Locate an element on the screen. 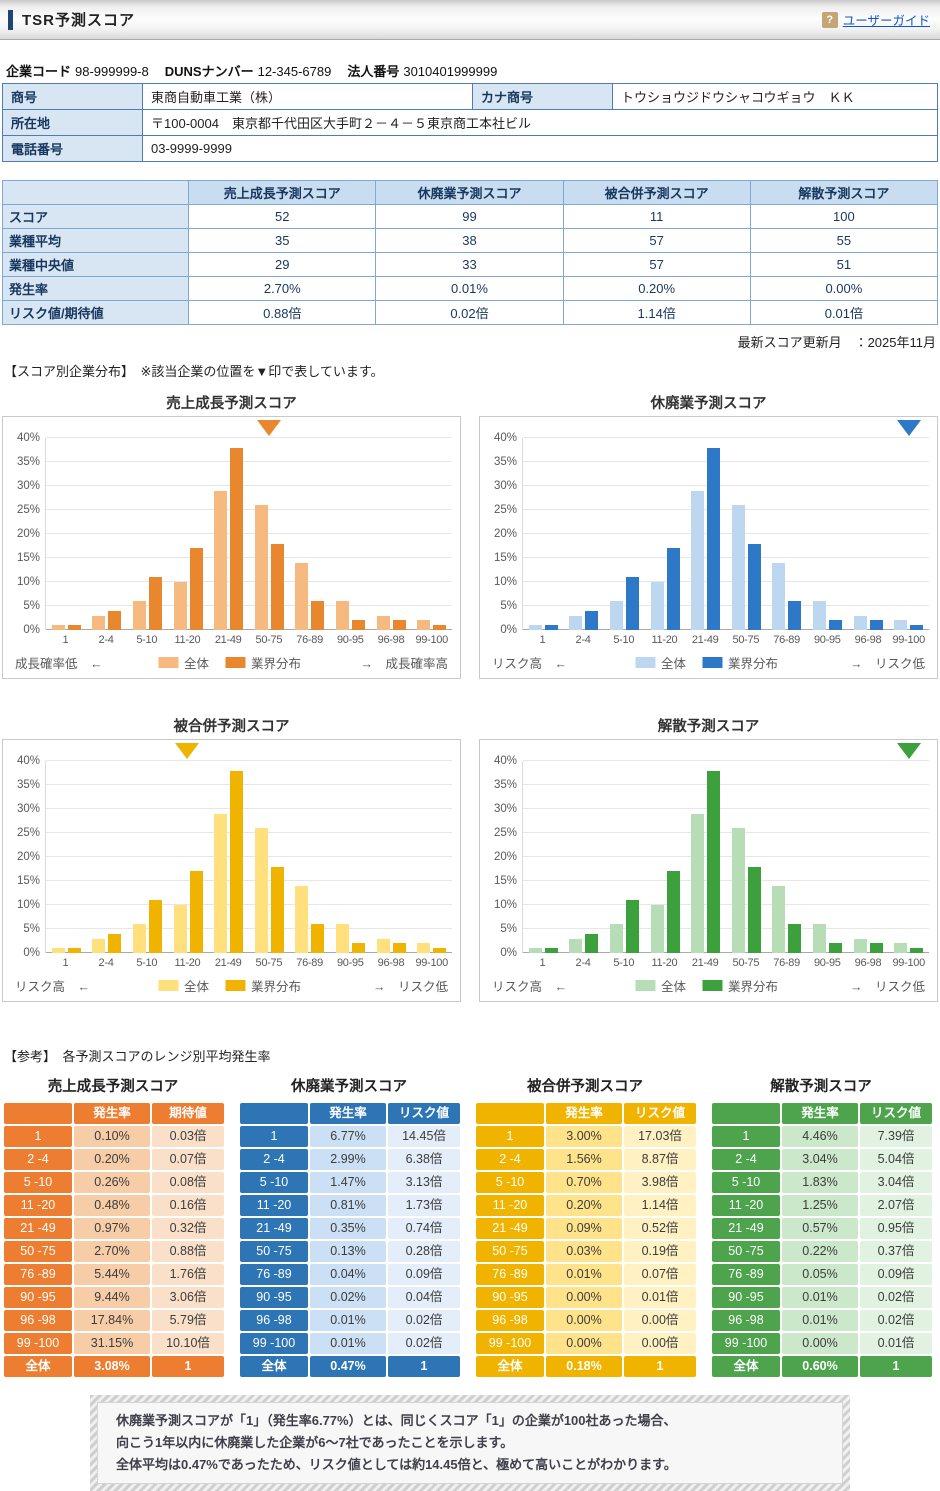 This screenshot has width=940, height=1491. reference-table-title: 解散予測スコア is located at coordinates (821, 1087).